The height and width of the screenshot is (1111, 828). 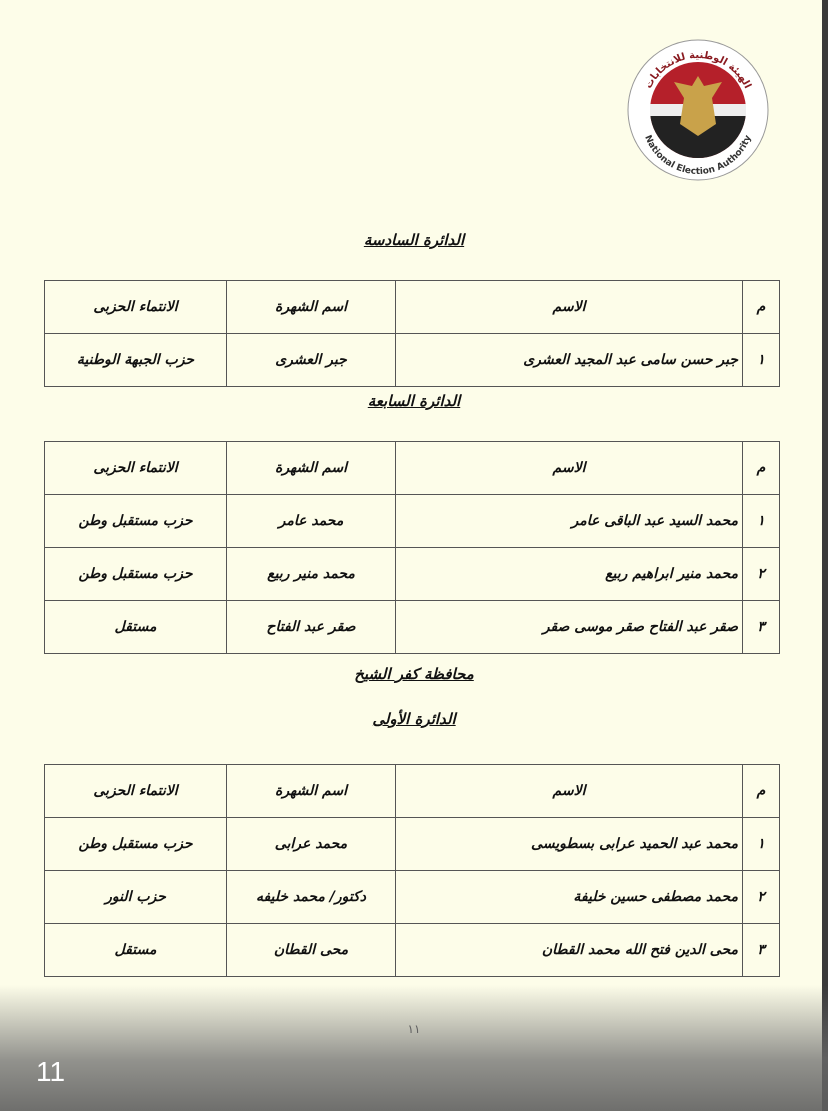 I want to click on row-popular-name: محمد عرابى, so click(x=311, y=844).